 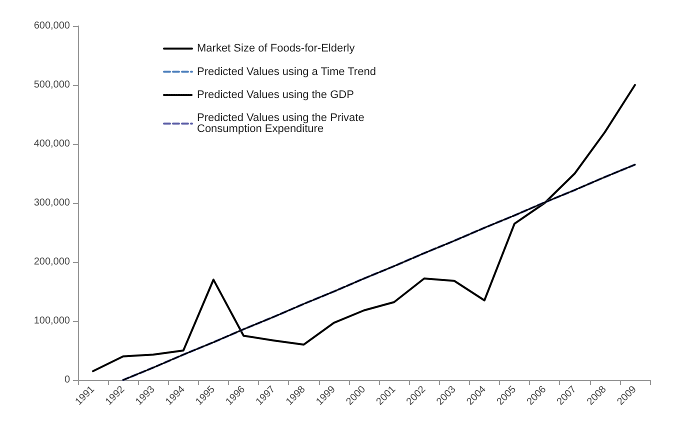 I want to click on legend-label: Predicted Values using a Time Trend, so click(x=286, y=72).